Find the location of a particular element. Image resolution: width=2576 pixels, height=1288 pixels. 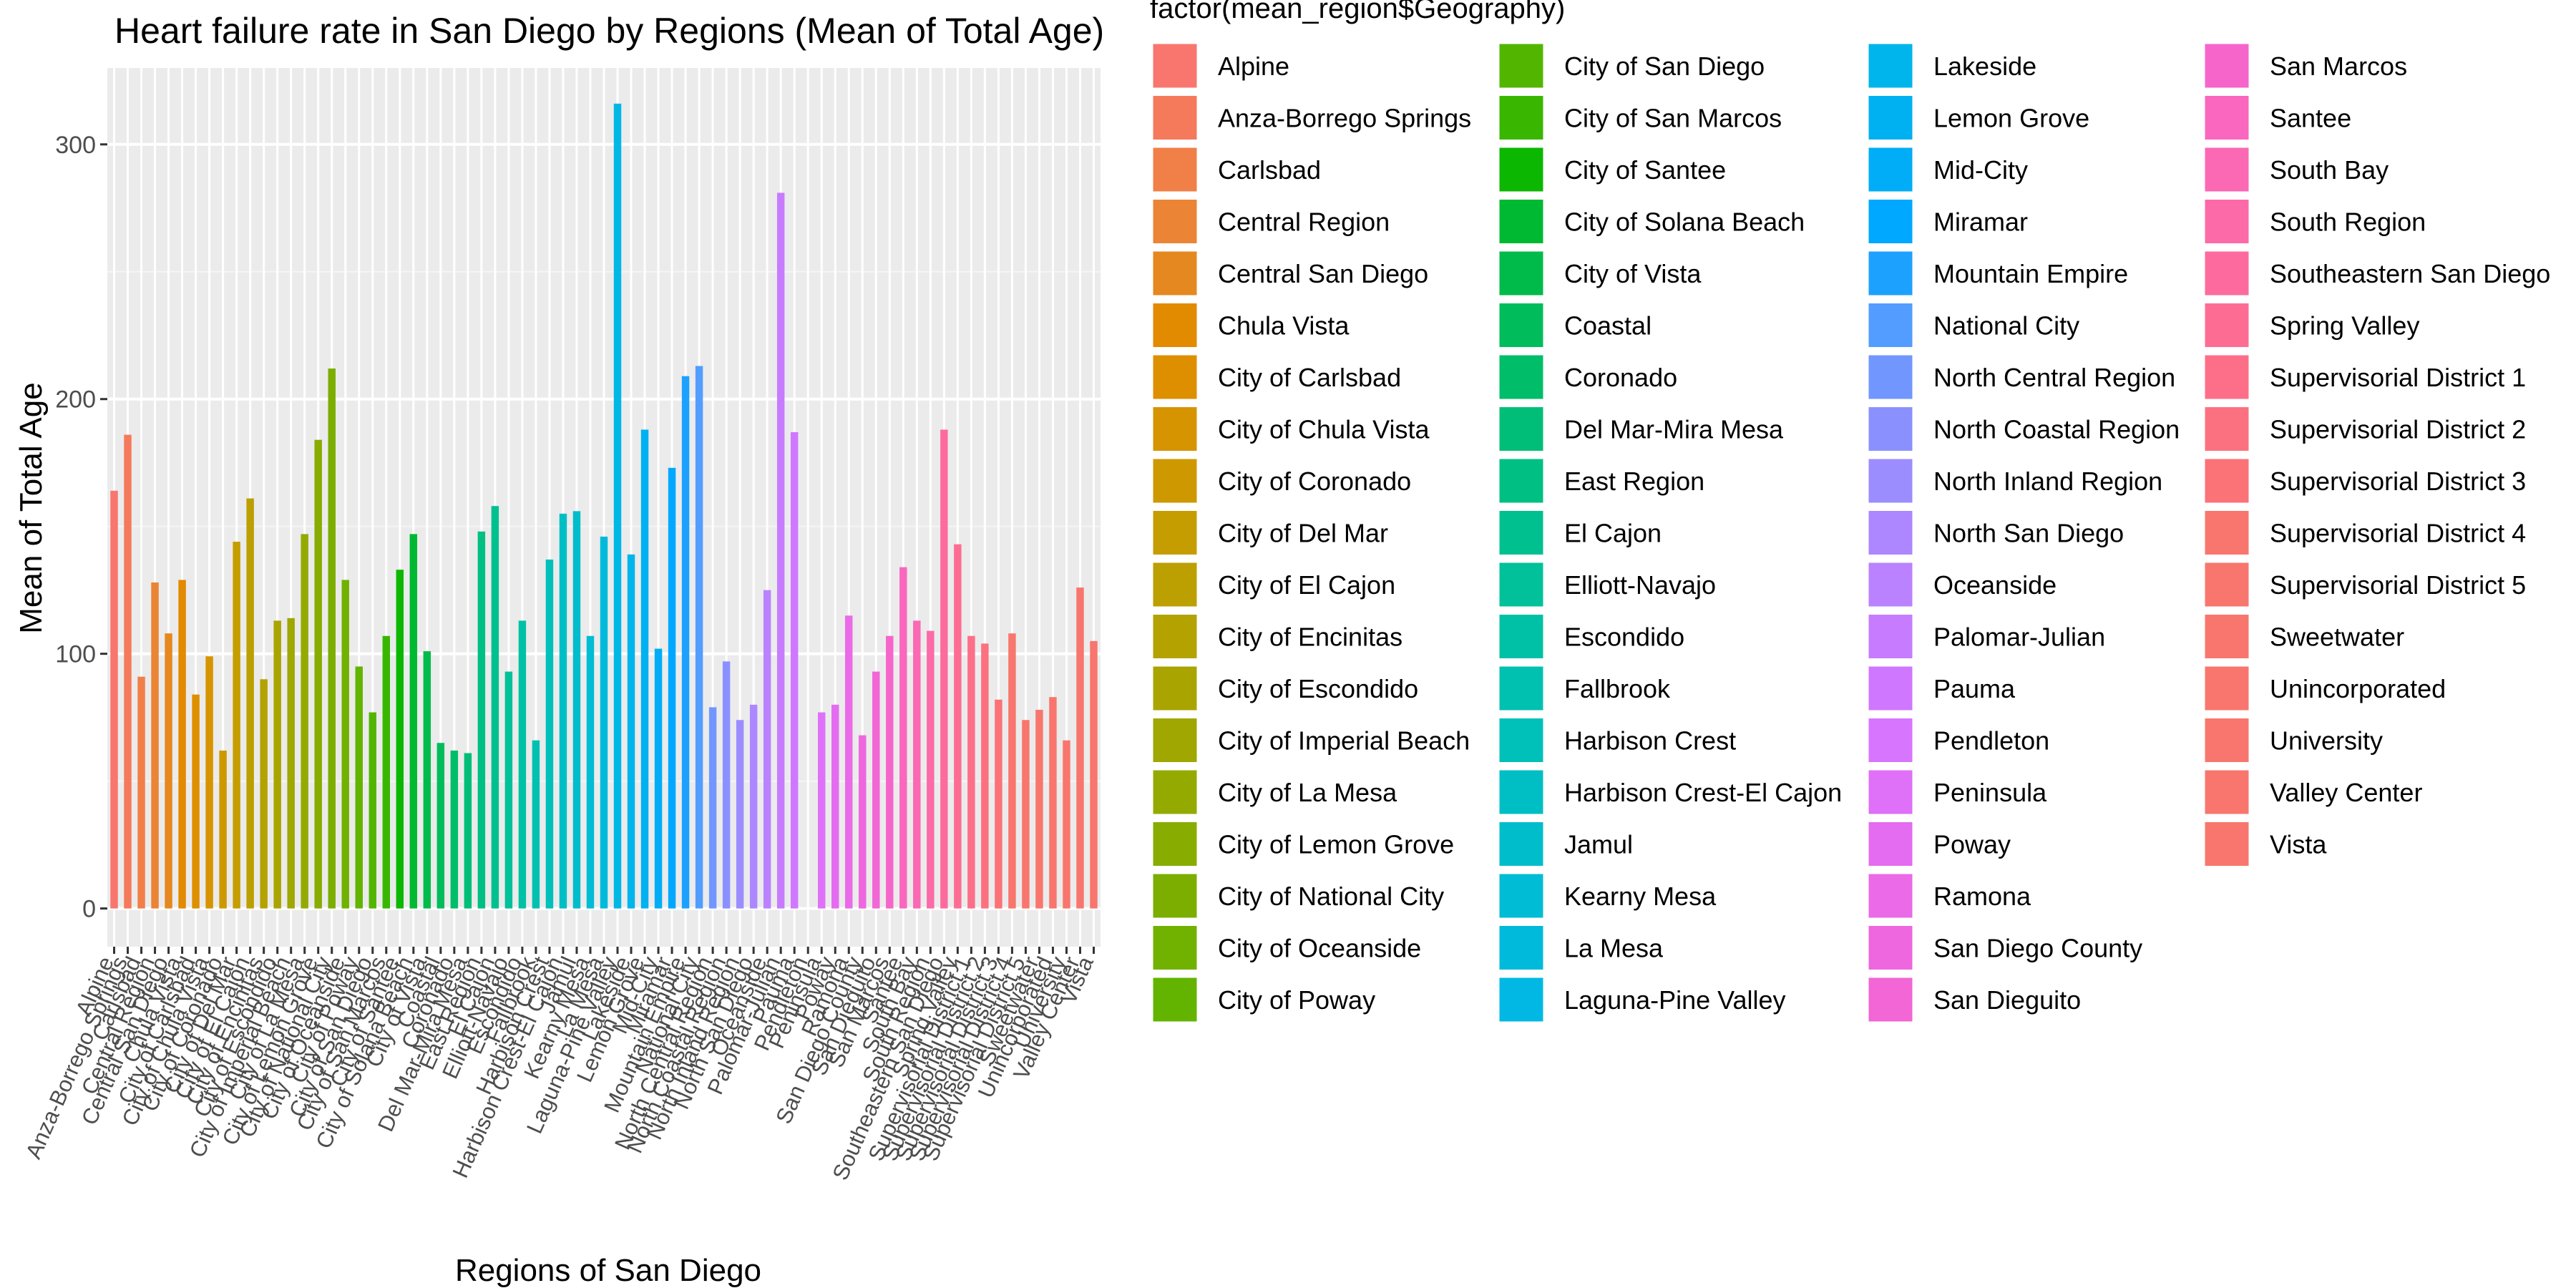

bar-laguna-pine-valley is located at coordinates (617, 506).